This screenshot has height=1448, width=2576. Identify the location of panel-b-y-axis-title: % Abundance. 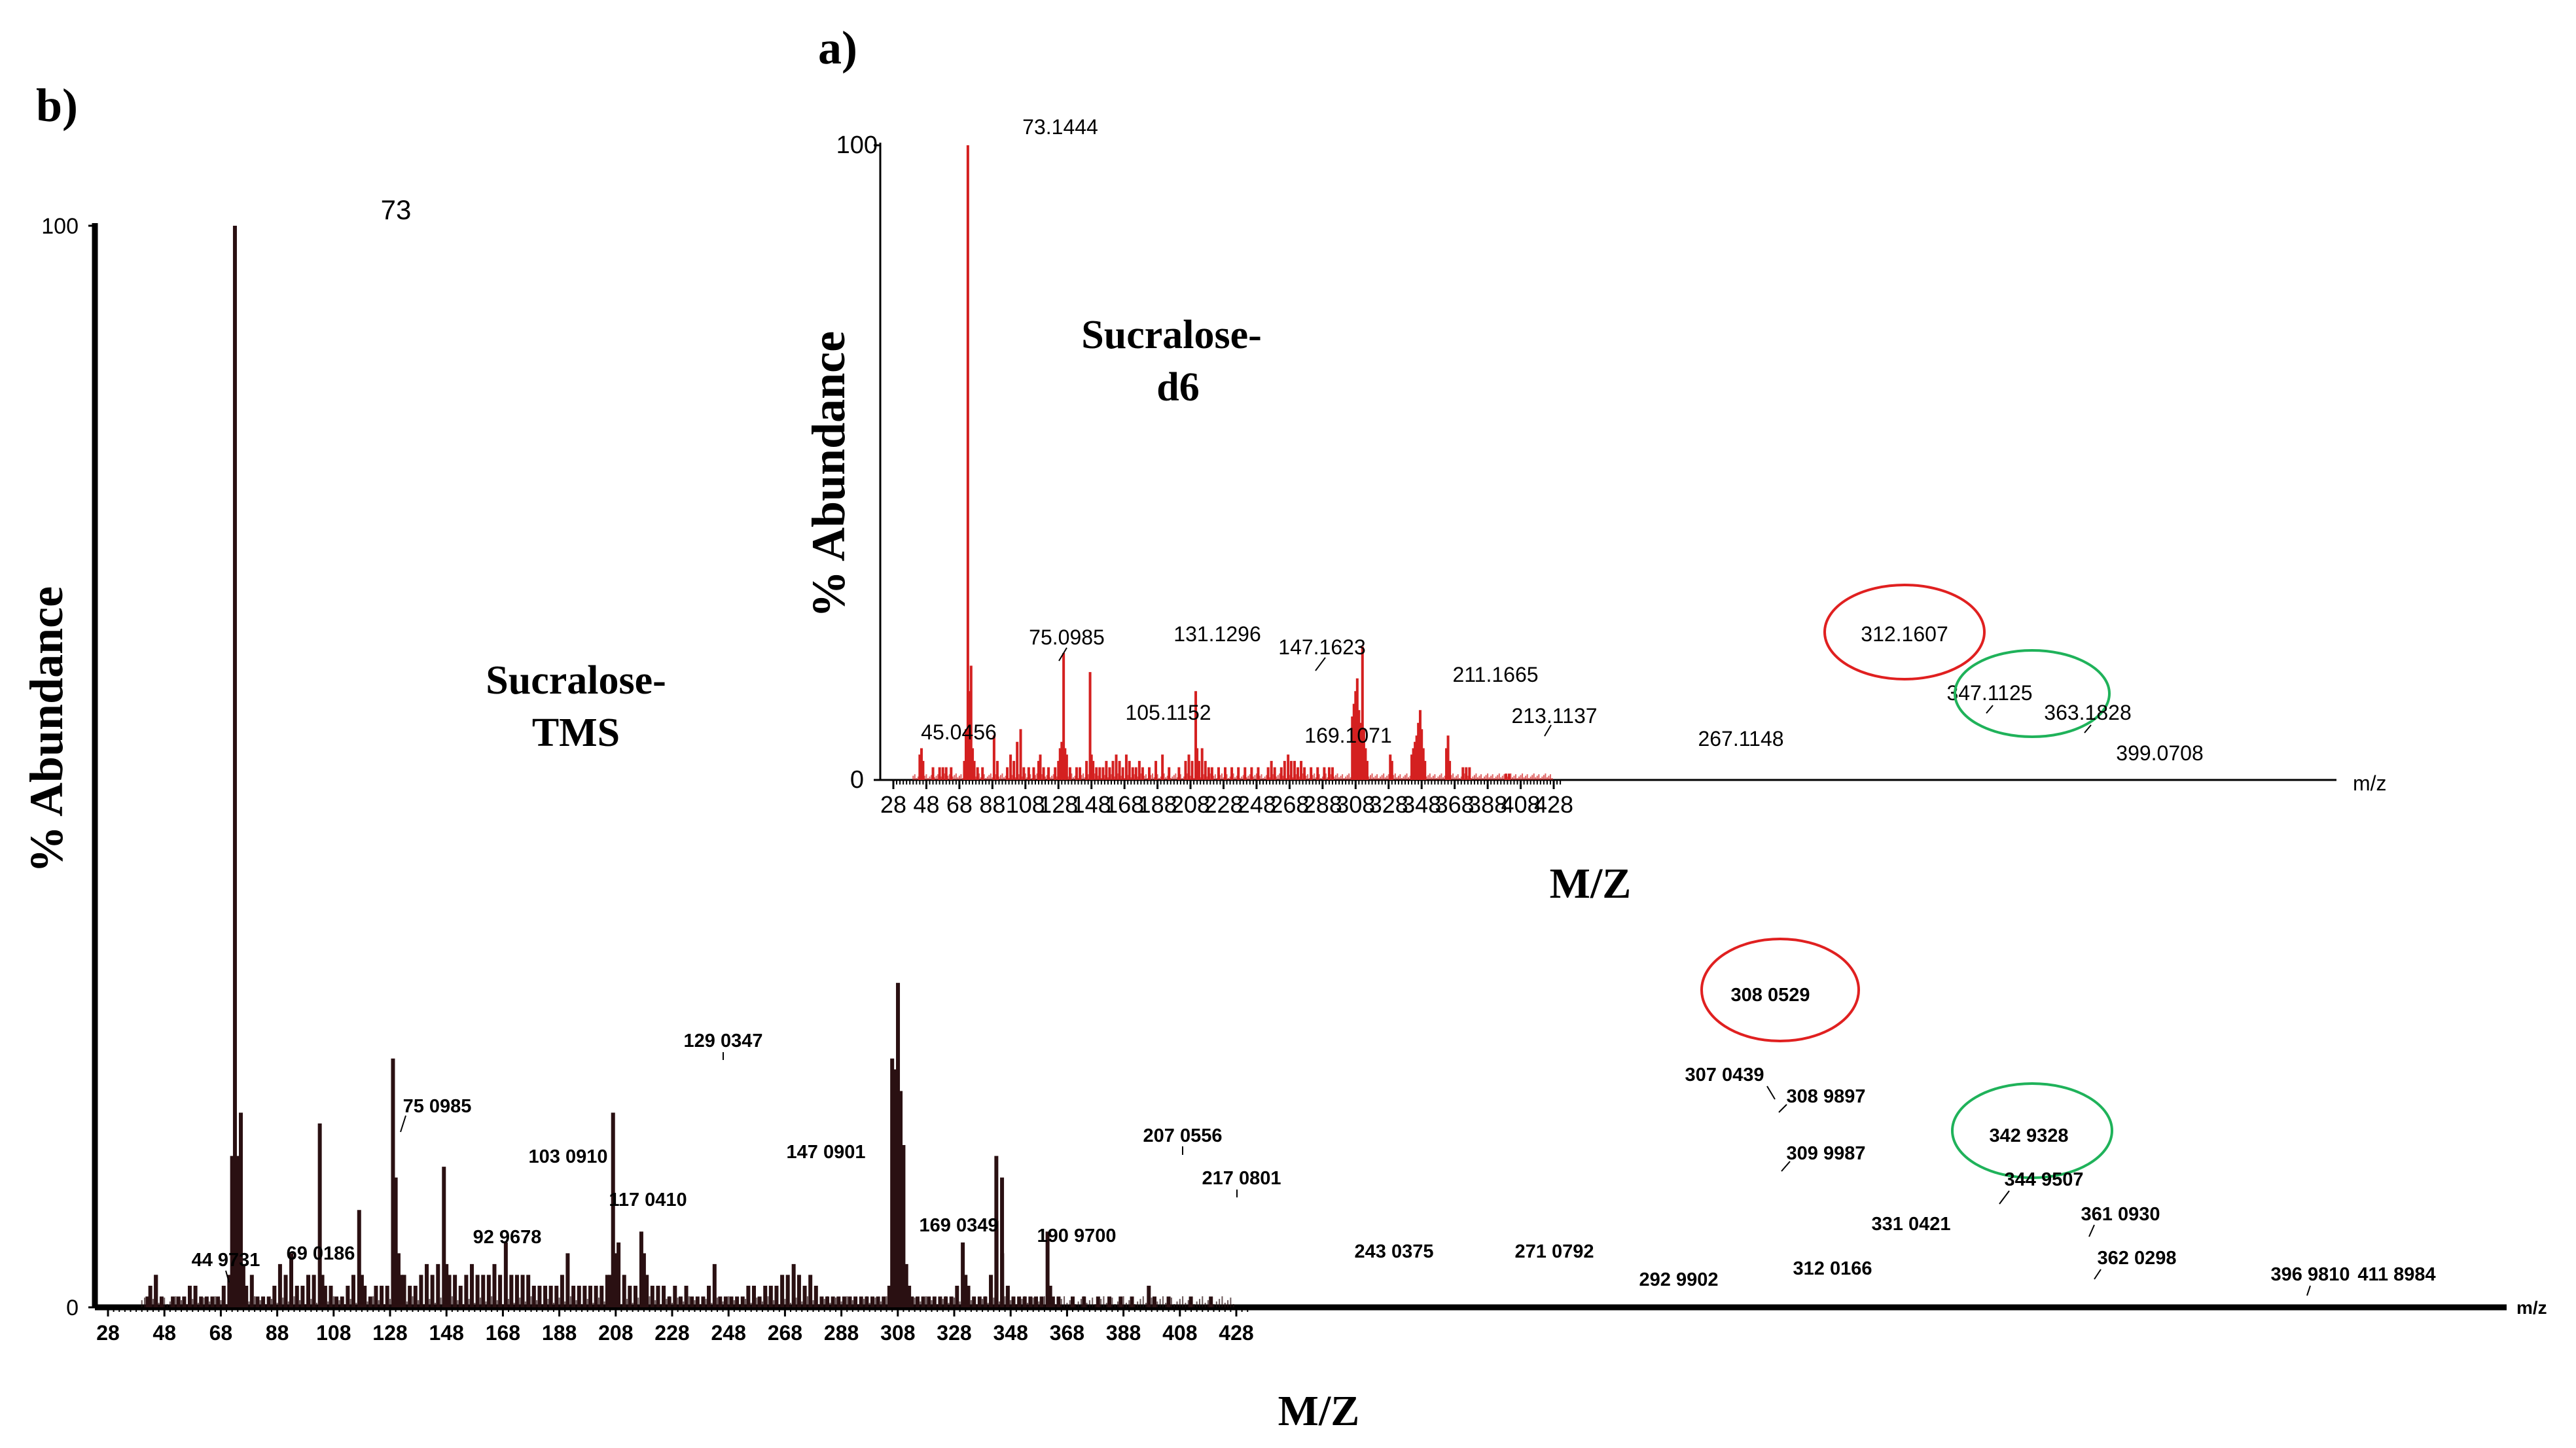
(46, 729).